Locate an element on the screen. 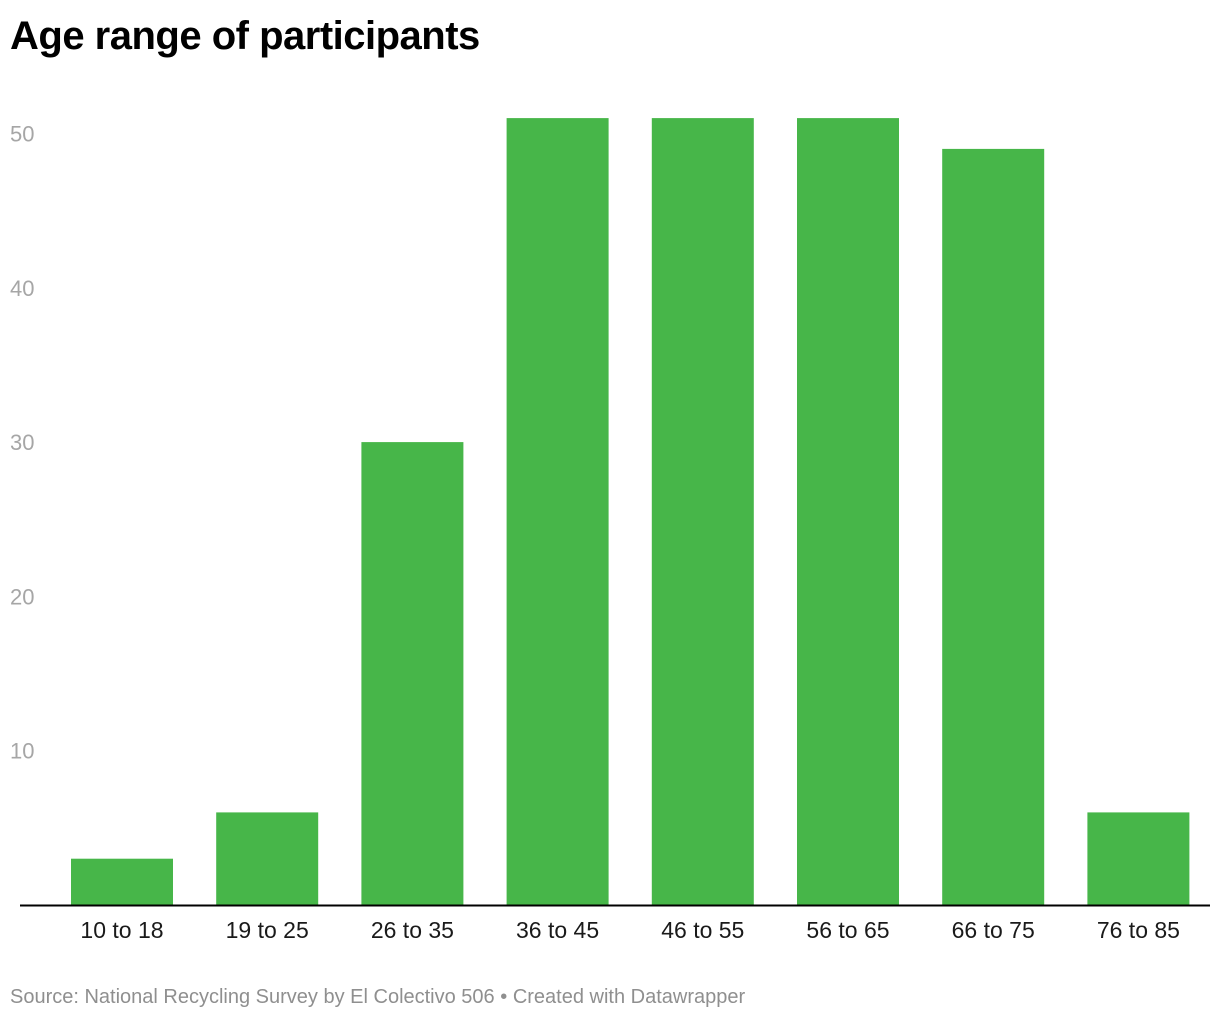  y-tick-label-30: 30 is located at coordinates (22, 442).